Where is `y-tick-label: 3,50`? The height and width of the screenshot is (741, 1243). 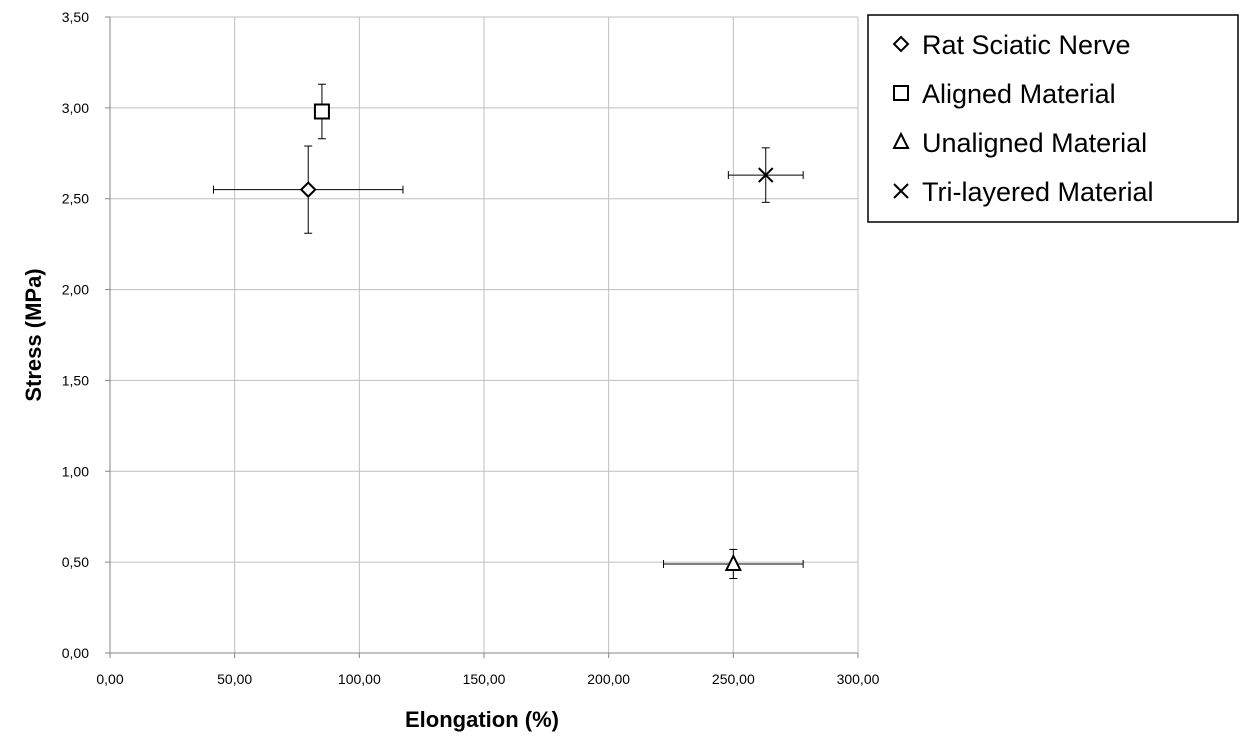 y-tick-label: 3,50 is located at coordinates (75, 17).